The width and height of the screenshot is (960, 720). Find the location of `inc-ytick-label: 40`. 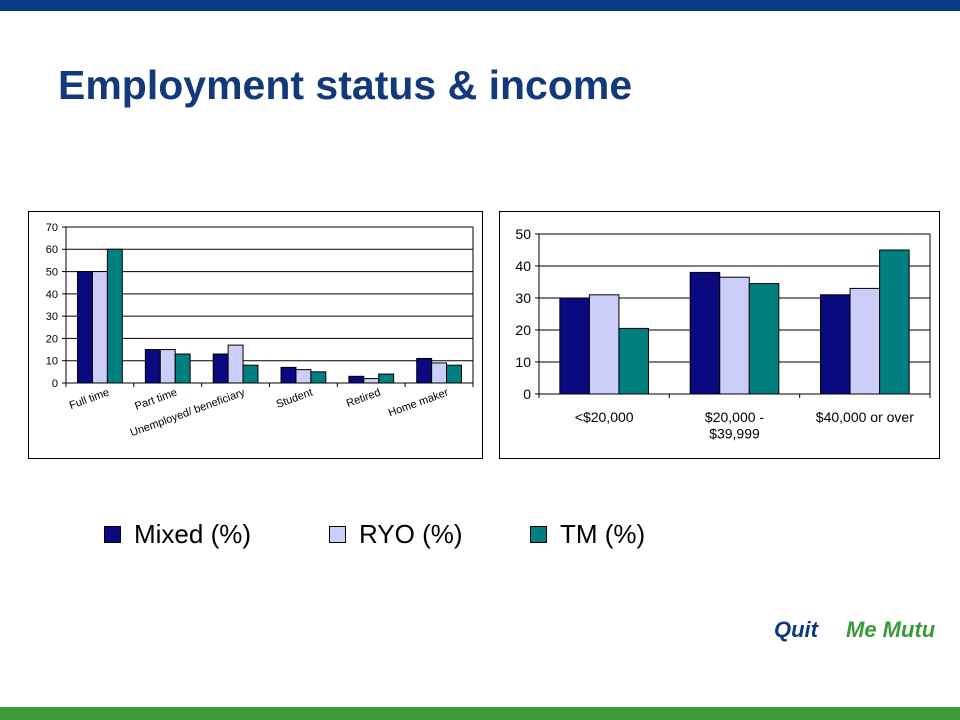

inc-ytick-label: 40 is located at coordinates (523, 266).